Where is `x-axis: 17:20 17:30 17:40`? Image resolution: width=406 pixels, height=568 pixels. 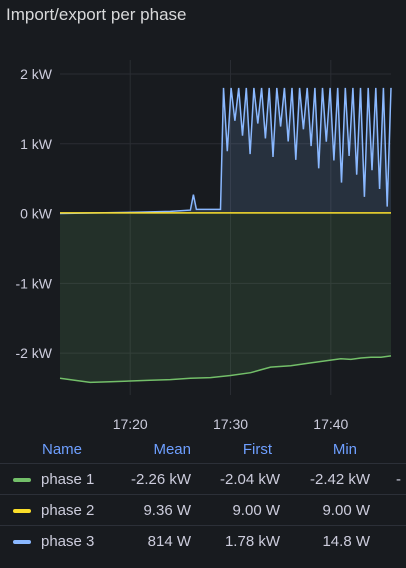 x-axis: 17:20 17:30 17:40 is located at coordinates (231, 424).